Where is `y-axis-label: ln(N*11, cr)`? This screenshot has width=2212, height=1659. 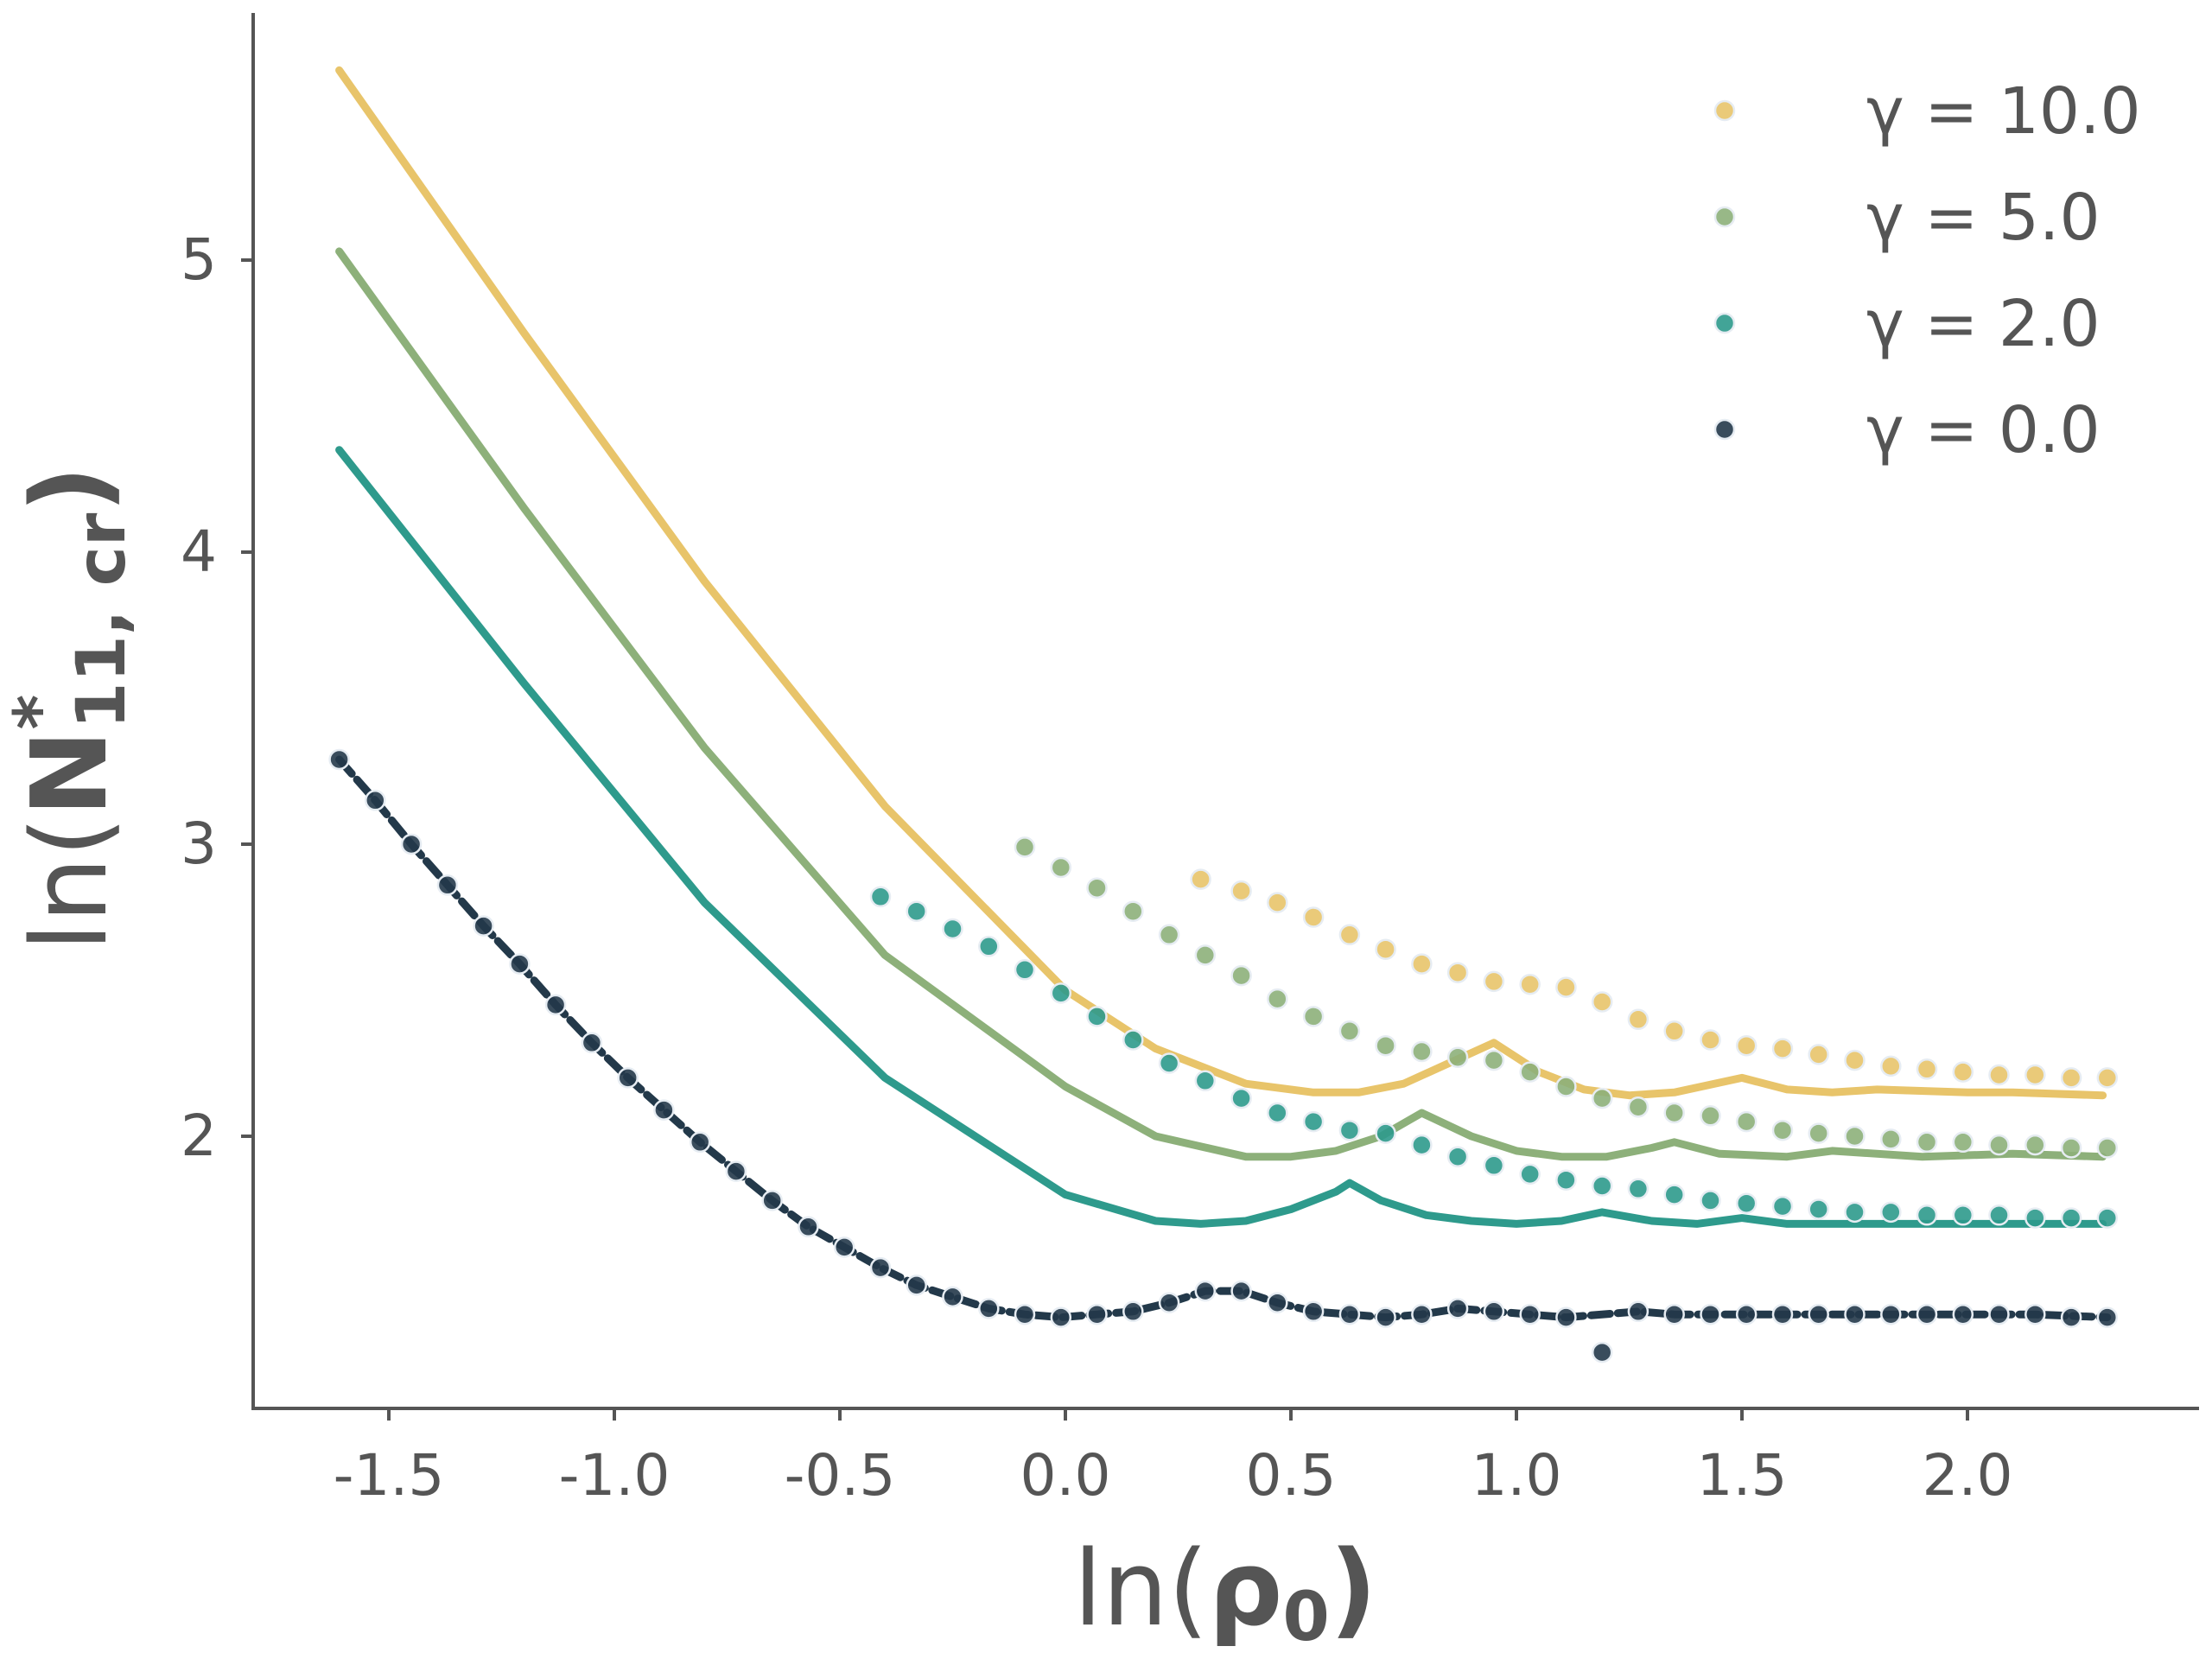
y-axis-label: ln(N*11, cr) is located at coordinates (71, 708).